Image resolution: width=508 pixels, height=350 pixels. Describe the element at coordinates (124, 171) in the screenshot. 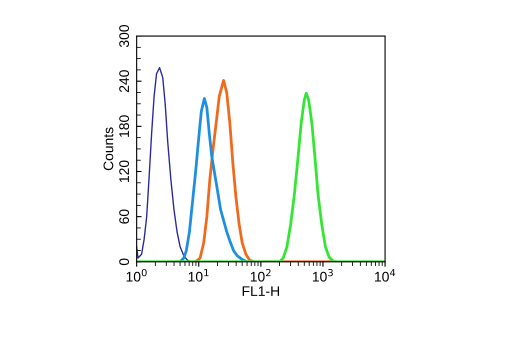

I see `y-tick-label: 120` at that location.